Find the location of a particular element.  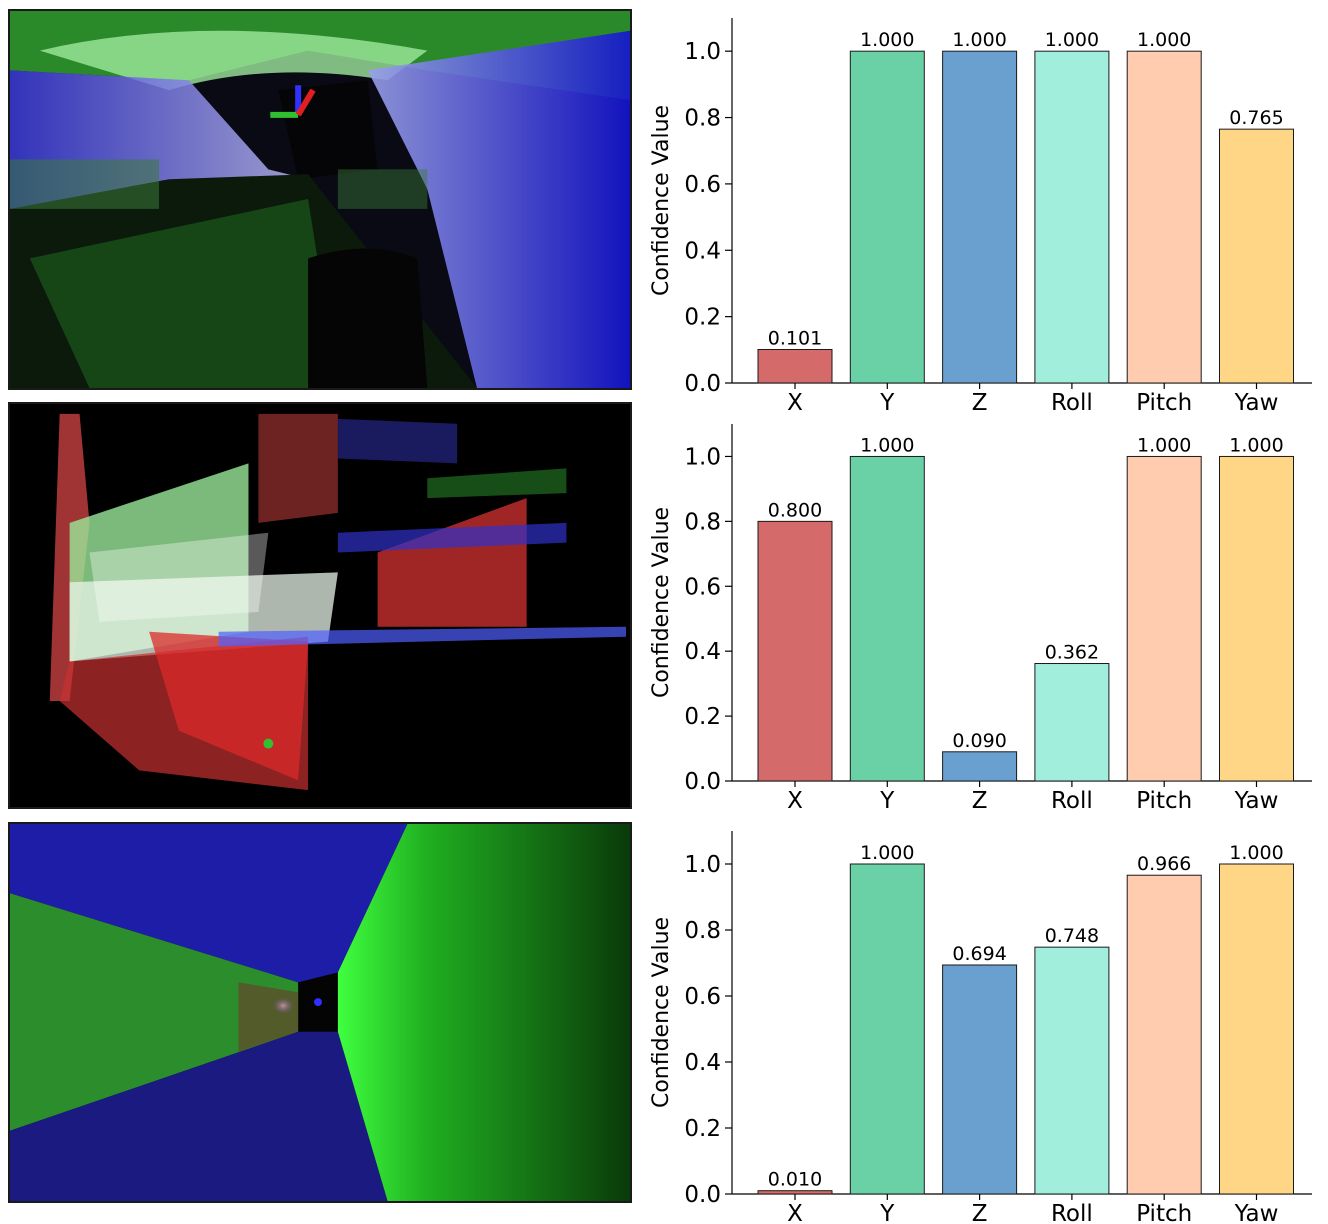

bar-value-label: 0.010 is located at coordinates (795, 1180).